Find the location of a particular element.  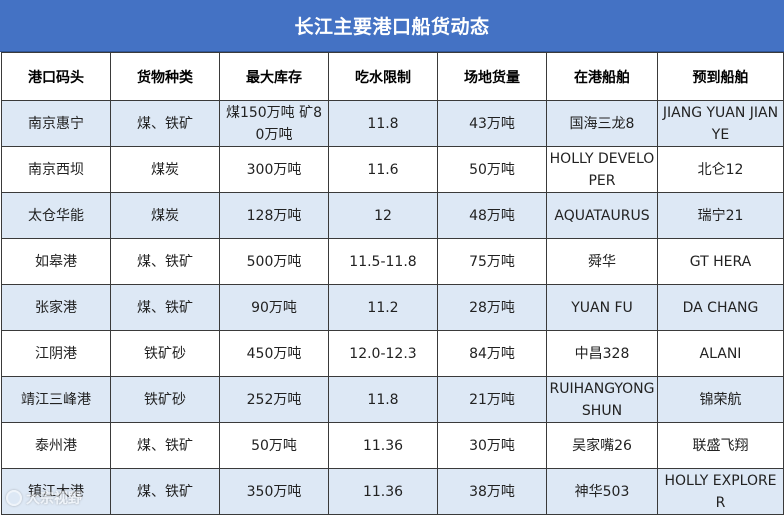

cell-expected-ships: 锦荣航 is located at coordinates (720, 399).